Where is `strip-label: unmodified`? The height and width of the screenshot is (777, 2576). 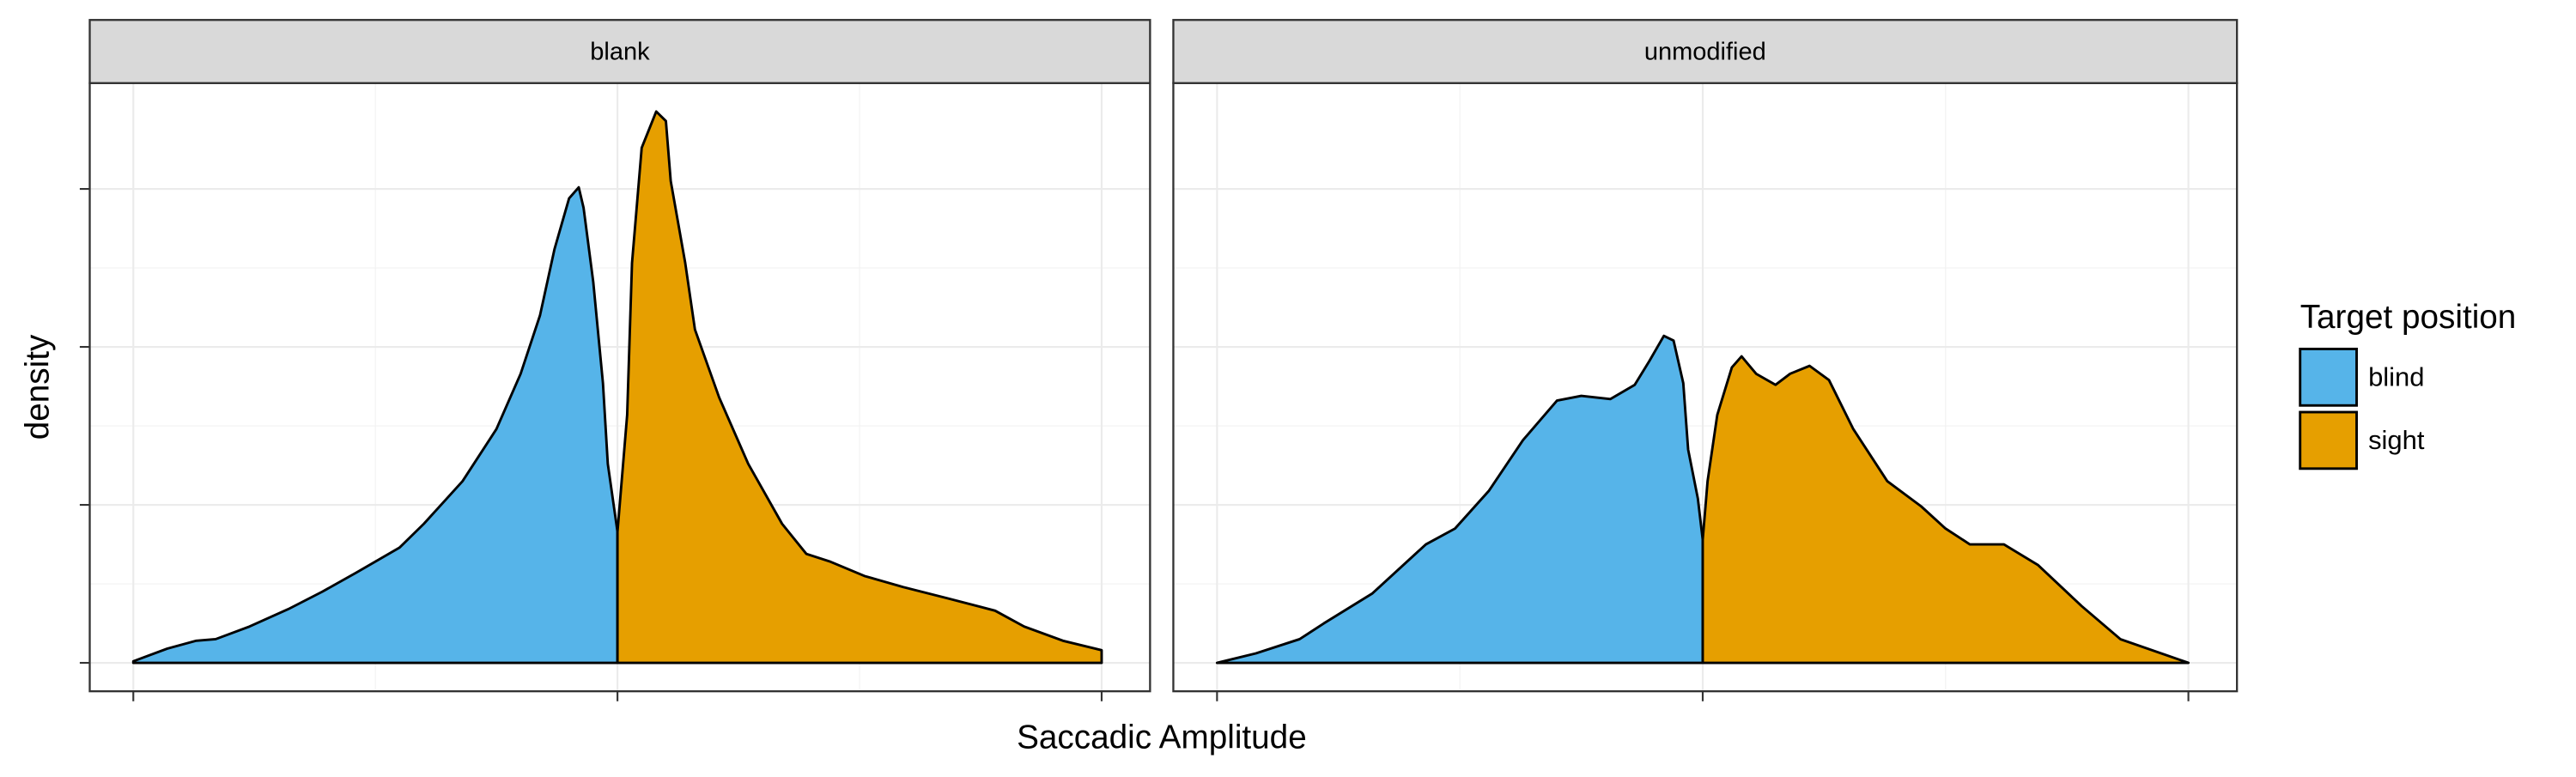
strip-label: unmodified is located at coordinates (1705, 52).